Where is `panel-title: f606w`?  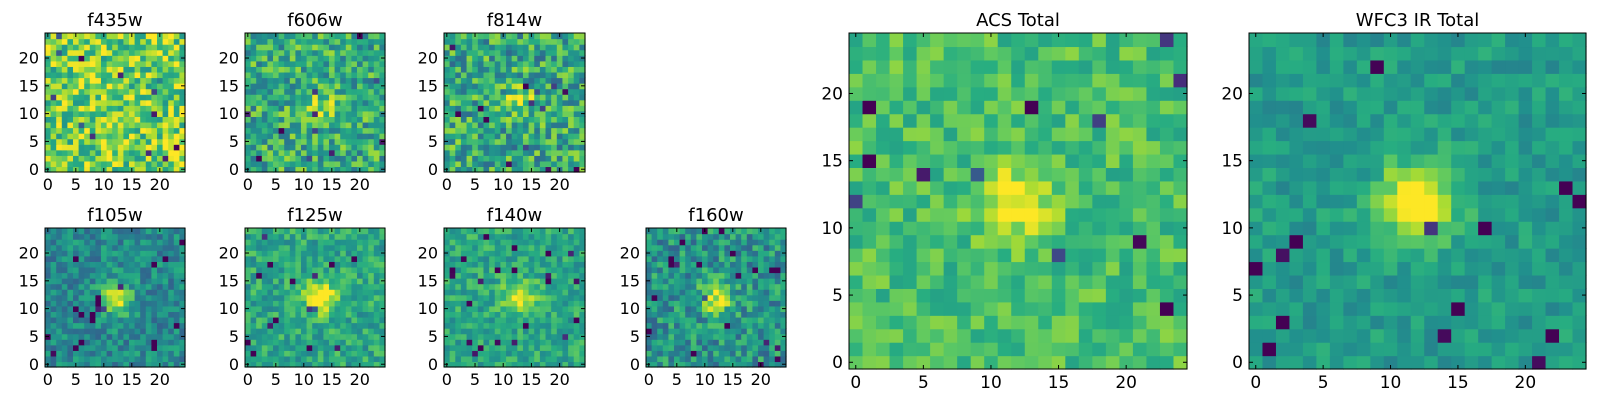
panel-title: f606w is located at coordinates (314, 20).